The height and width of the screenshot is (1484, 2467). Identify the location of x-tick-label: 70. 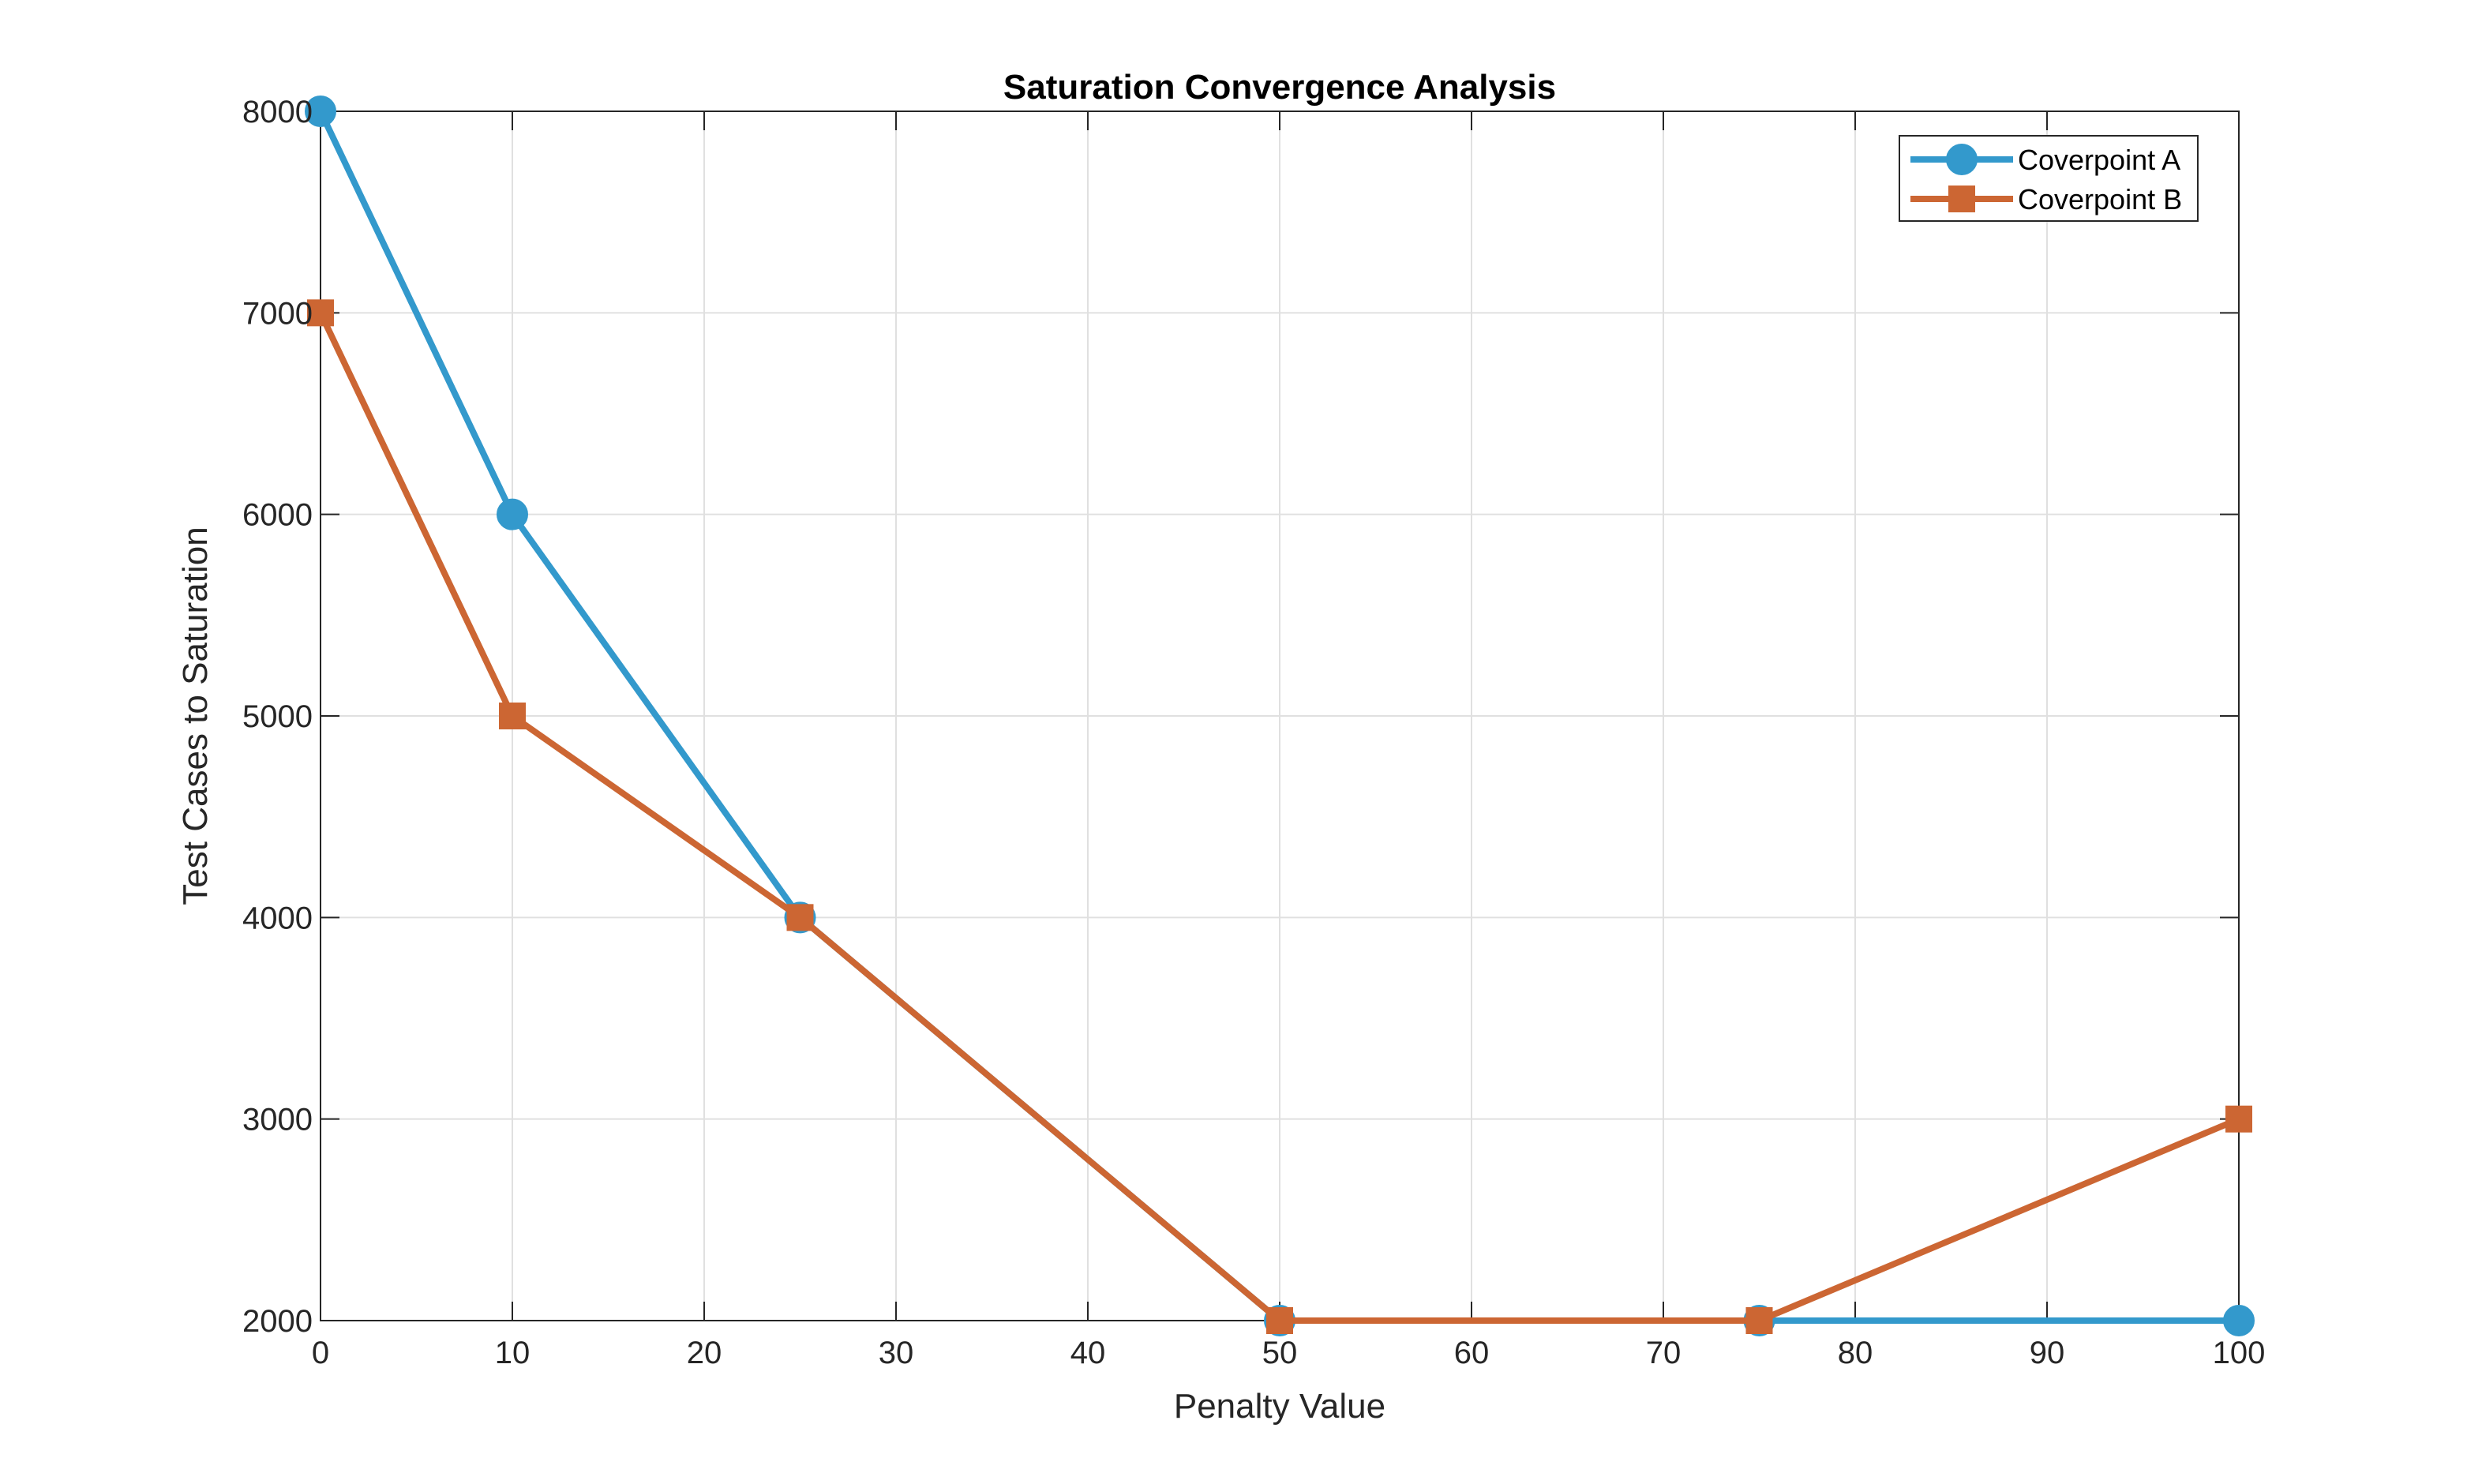
(1664, 1353).